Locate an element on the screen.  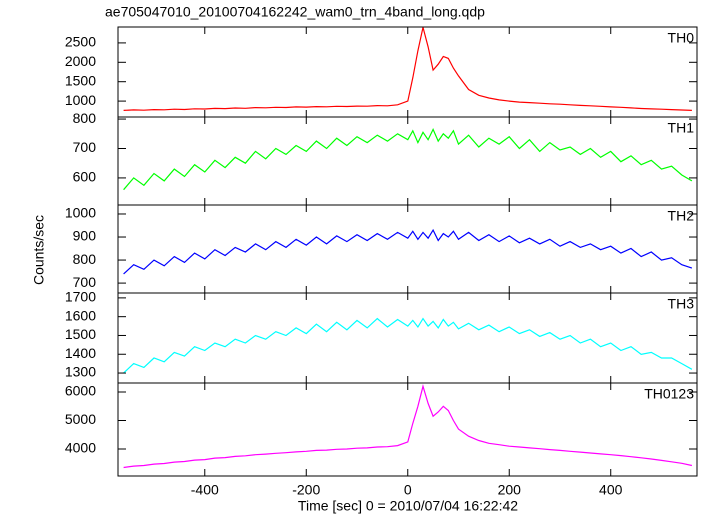
y-tick-label: 5000 is located at coordinates (80, 419).